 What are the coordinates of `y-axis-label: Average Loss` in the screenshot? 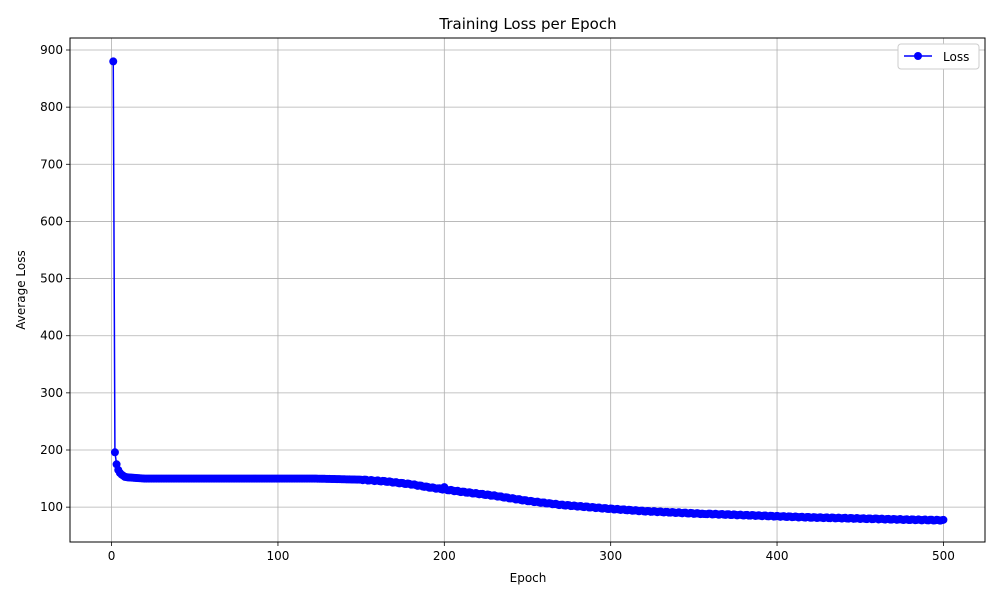 It's located at (21, 289).